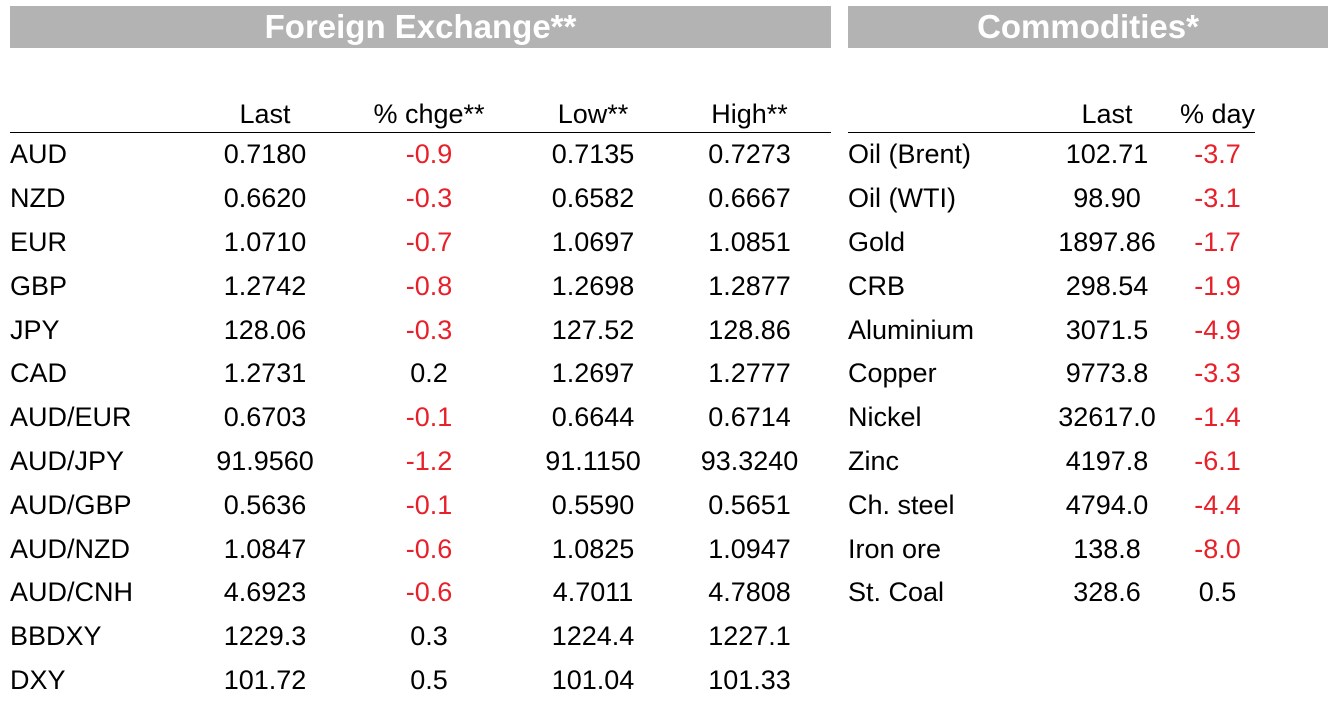 The height and width of the screenshot is (703, 1331). What do you see at coordinates (749, 241) in the screenshot?
I see `fx-cell-high: 1.0851` at bounding box center [749, 241].